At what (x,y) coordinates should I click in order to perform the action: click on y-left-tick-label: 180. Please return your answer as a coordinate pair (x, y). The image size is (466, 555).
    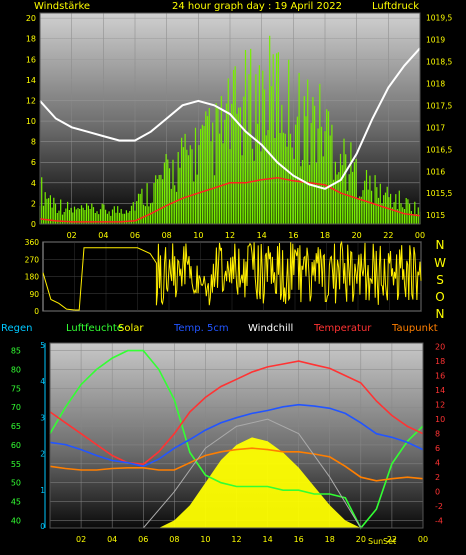
    Looking at the image, I should click on (32, 277).